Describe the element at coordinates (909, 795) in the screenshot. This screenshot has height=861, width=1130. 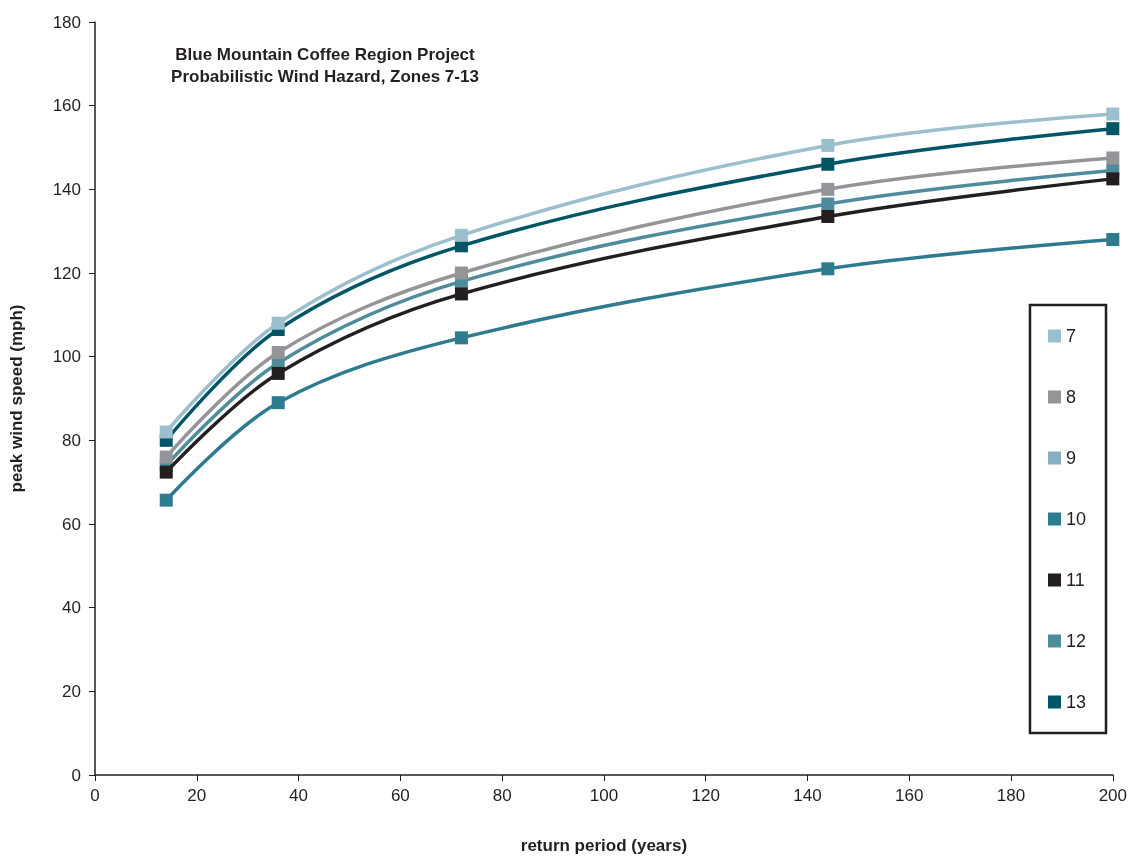
I see `x-tick-label: 160` at that location.